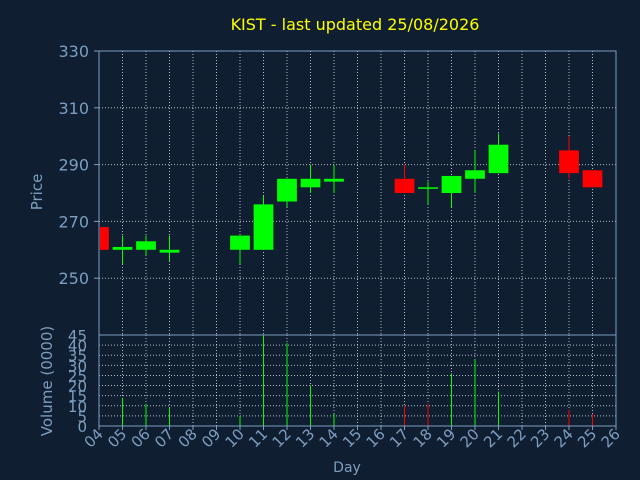 The image size is (640, 480). What do you see at coordinates (540, 438) in the screenshot?
I see `x-tick-label: 23` at bounding box center [540, 438].